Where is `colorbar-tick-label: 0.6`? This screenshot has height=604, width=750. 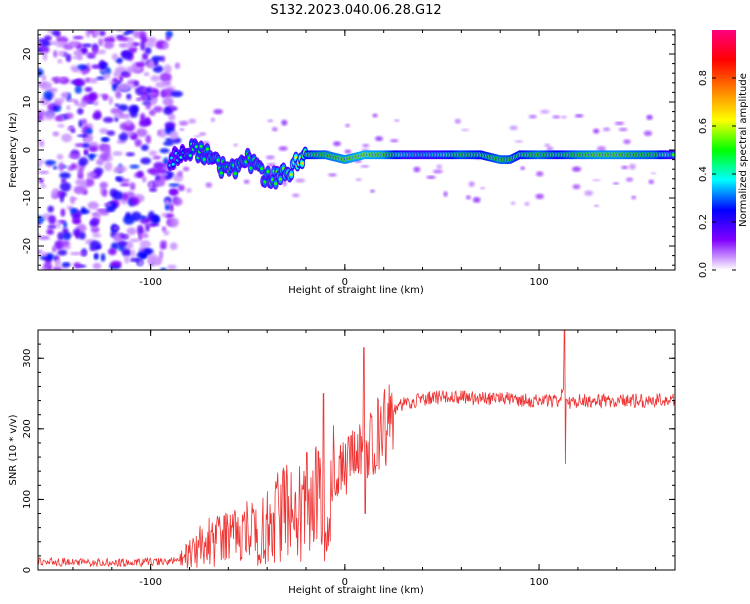
colorbar-tick-label: 0.6 is located at coordinates (703, 126).